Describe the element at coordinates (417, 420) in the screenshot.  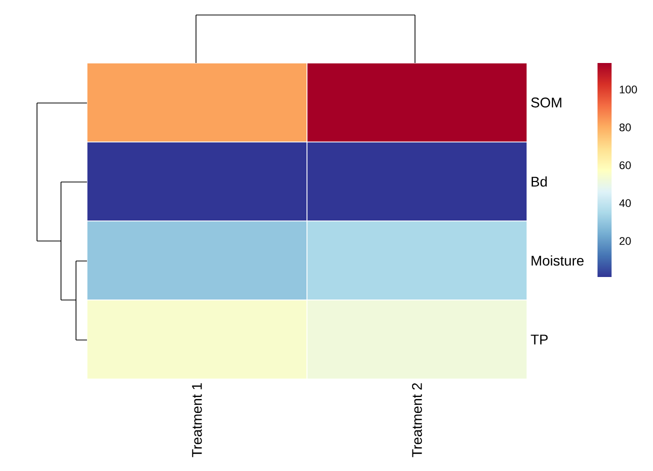
I see `x-tick-label: Treatment 2` at that location.